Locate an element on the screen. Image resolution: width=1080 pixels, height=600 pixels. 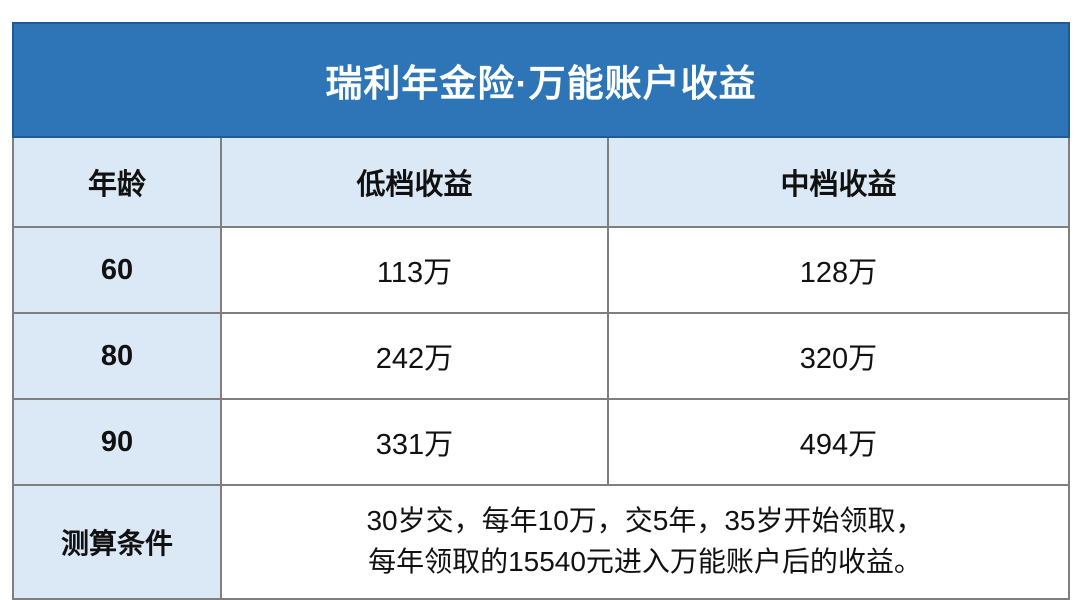
table-row: 80 242万 320万 is located at coordinates (541, 356).